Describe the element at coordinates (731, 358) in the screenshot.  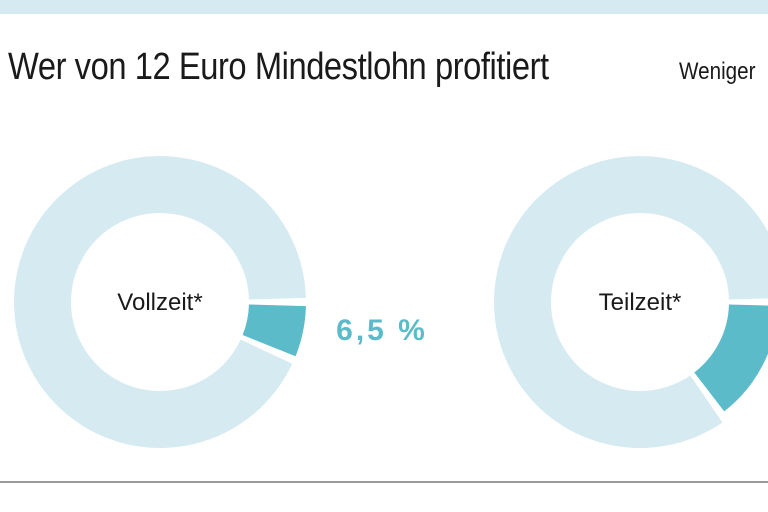
I see `donut-teilzeit-segment` at that location.